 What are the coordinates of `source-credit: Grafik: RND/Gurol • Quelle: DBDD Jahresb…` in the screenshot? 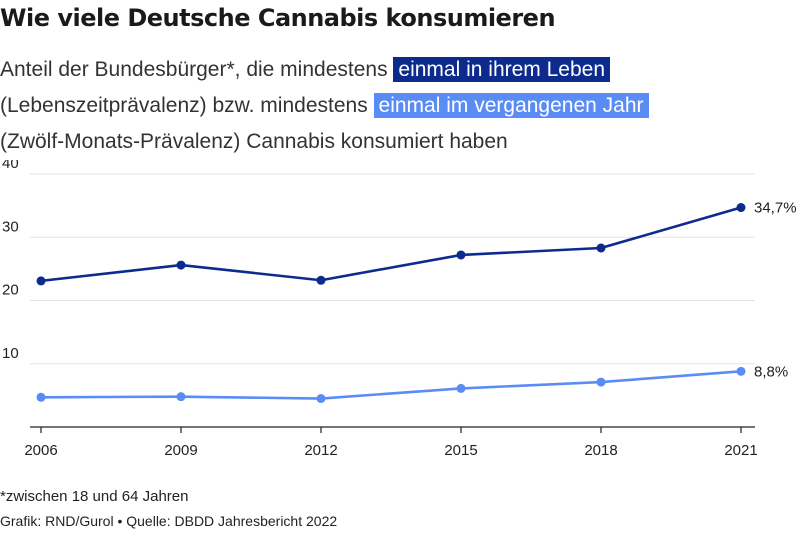 It's located at (169, 521).